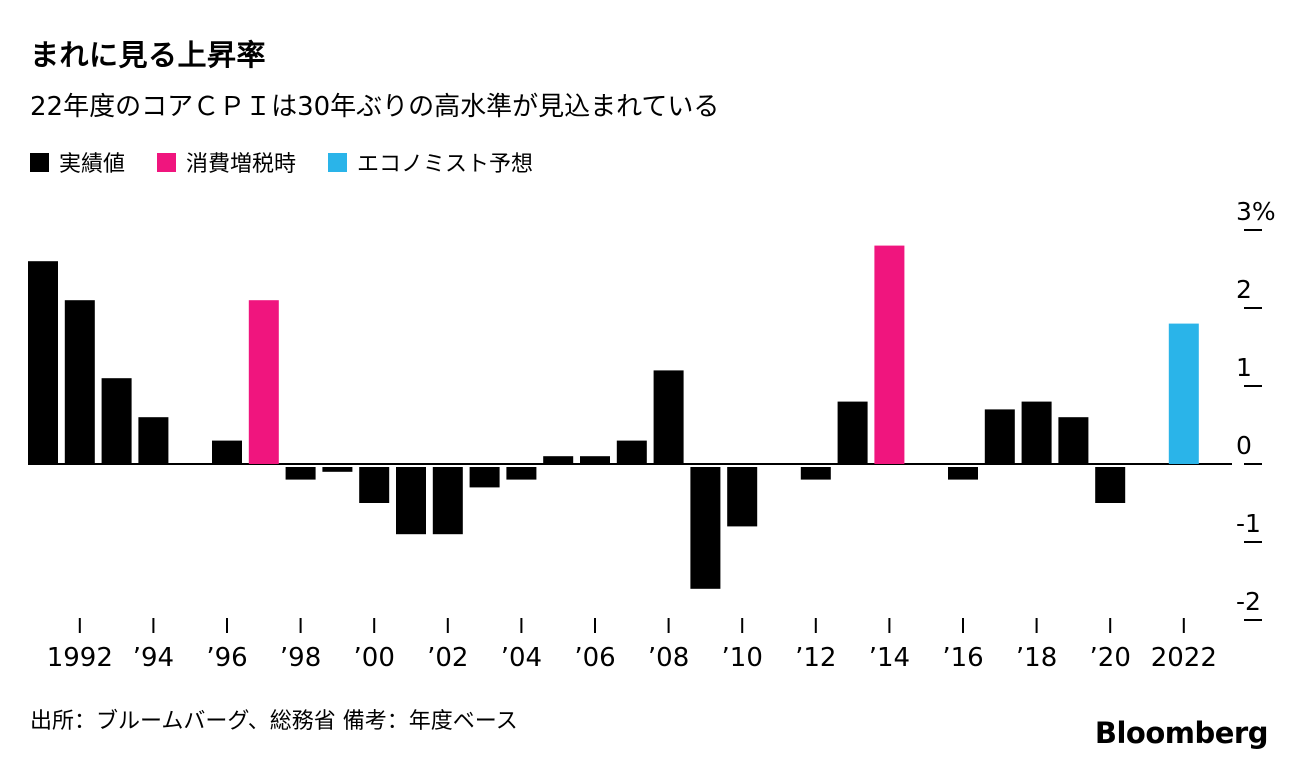 The width and height of the screenshot is (1296, 760). What do you see at coordinates (79, 382) in the screenshot?
I see `bar-1992` at bounding box center [79, 382].